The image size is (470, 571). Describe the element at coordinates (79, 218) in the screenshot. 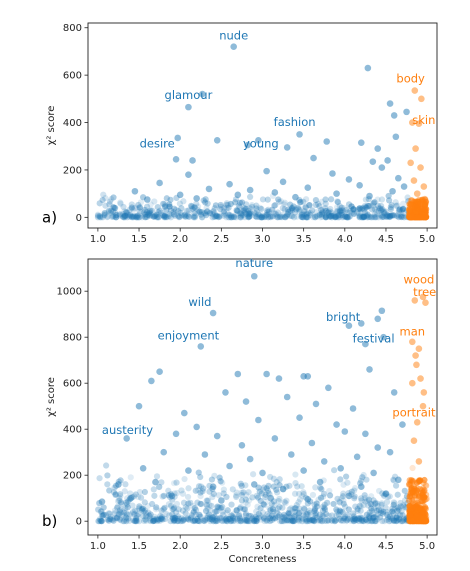

I see `y-tick-label: 0` at that location.